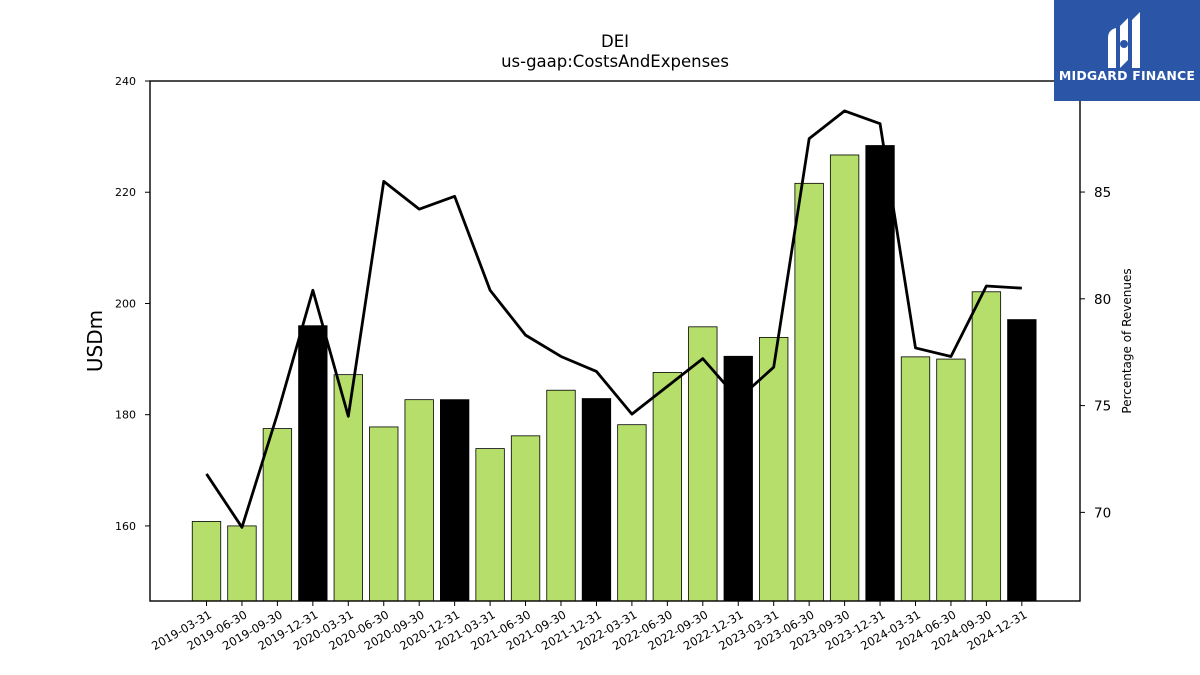  I want to click on logo-text: MIDGARD FINANCE, so click(1127, 75).